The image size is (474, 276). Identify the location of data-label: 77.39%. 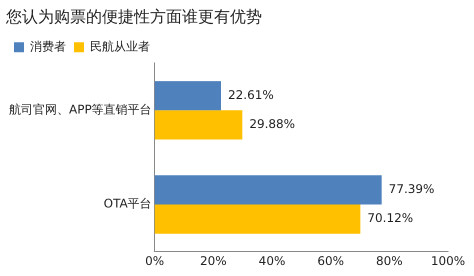
(411, 189).